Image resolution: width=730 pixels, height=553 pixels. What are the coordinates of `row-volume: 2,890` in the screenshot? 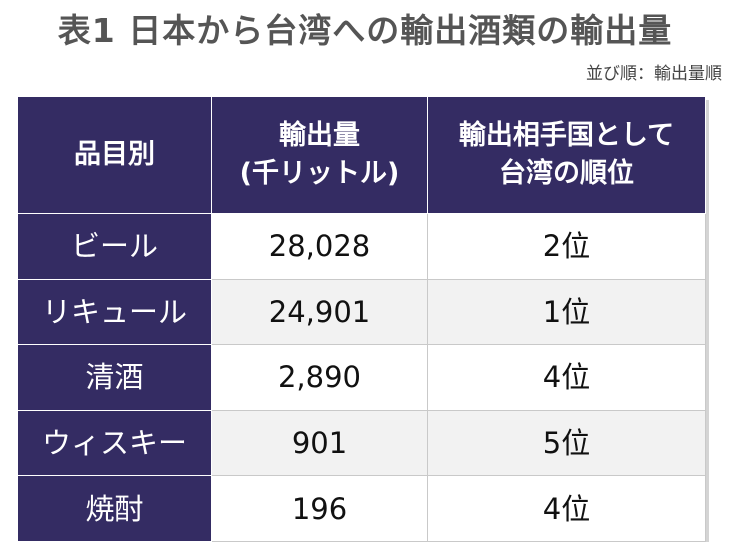 It's located at (319, 377).